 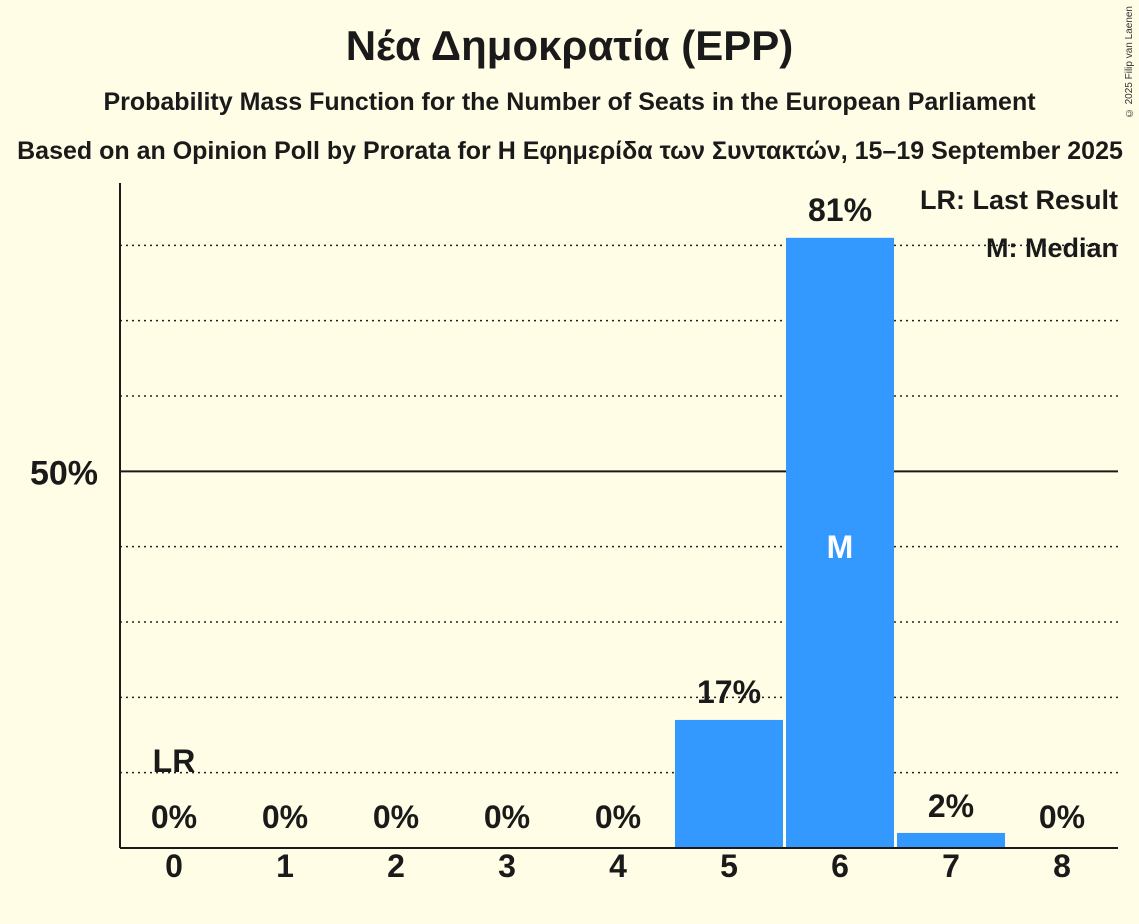 What do you see at coordinates (840, 210) in the screenshot?
I see `data-label-6: 81%` at bounding box center [840, 210].